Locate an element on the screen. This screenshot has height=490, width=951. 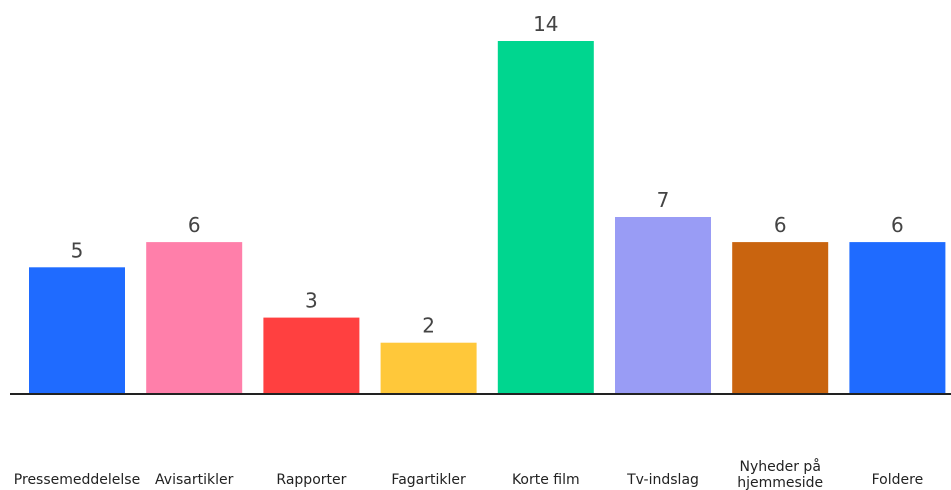
category-label-5: Korte film is located at coordinates (546, 480).